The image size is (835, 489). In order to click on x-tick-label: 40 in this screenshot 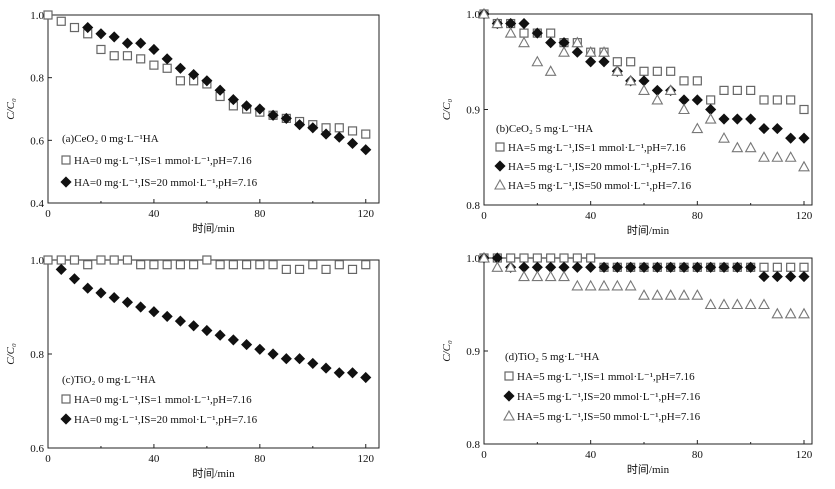, I will do `click(591, 455)`.